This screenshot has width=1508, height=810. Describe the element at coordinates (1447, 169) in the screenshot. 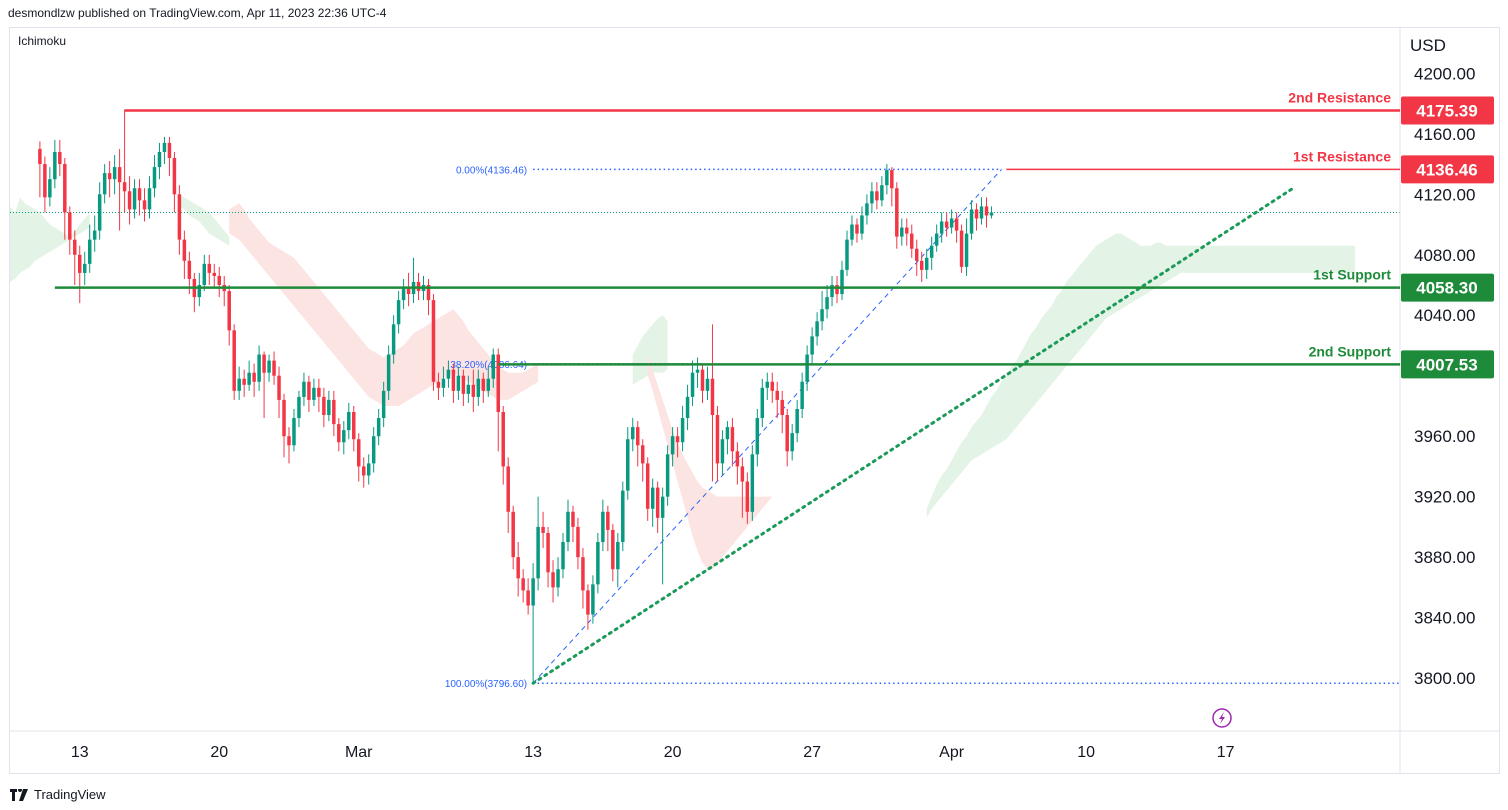

I see `level-price-tag` at that location.